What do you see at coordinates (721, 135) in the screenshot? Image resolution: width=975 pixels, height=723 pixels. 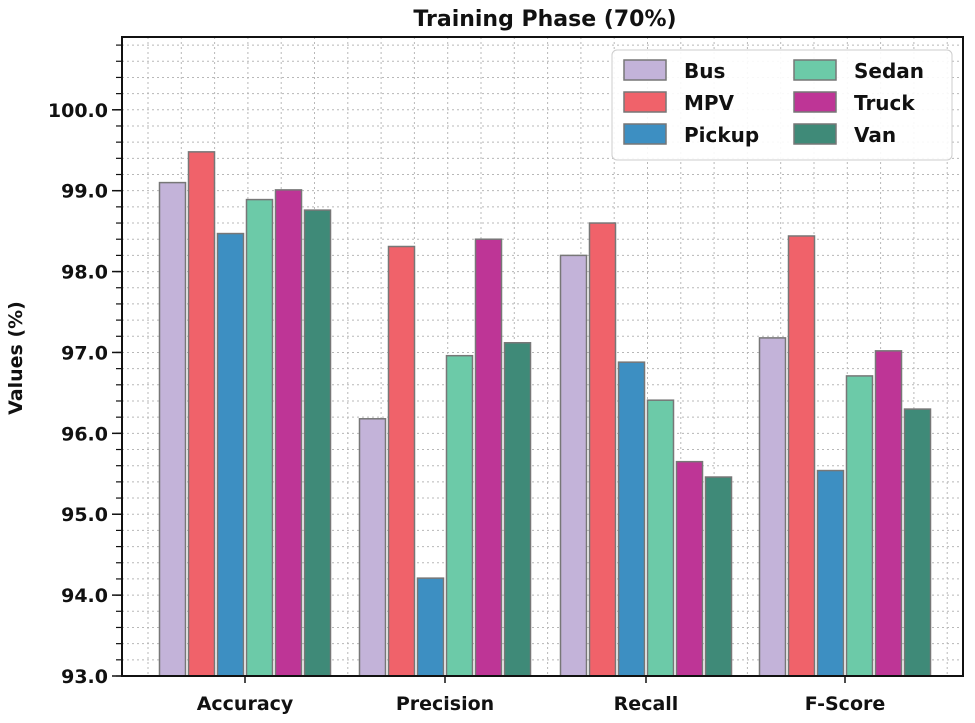 I see `legend-label-pickup: Pickup` at bounding box center [721, 135].